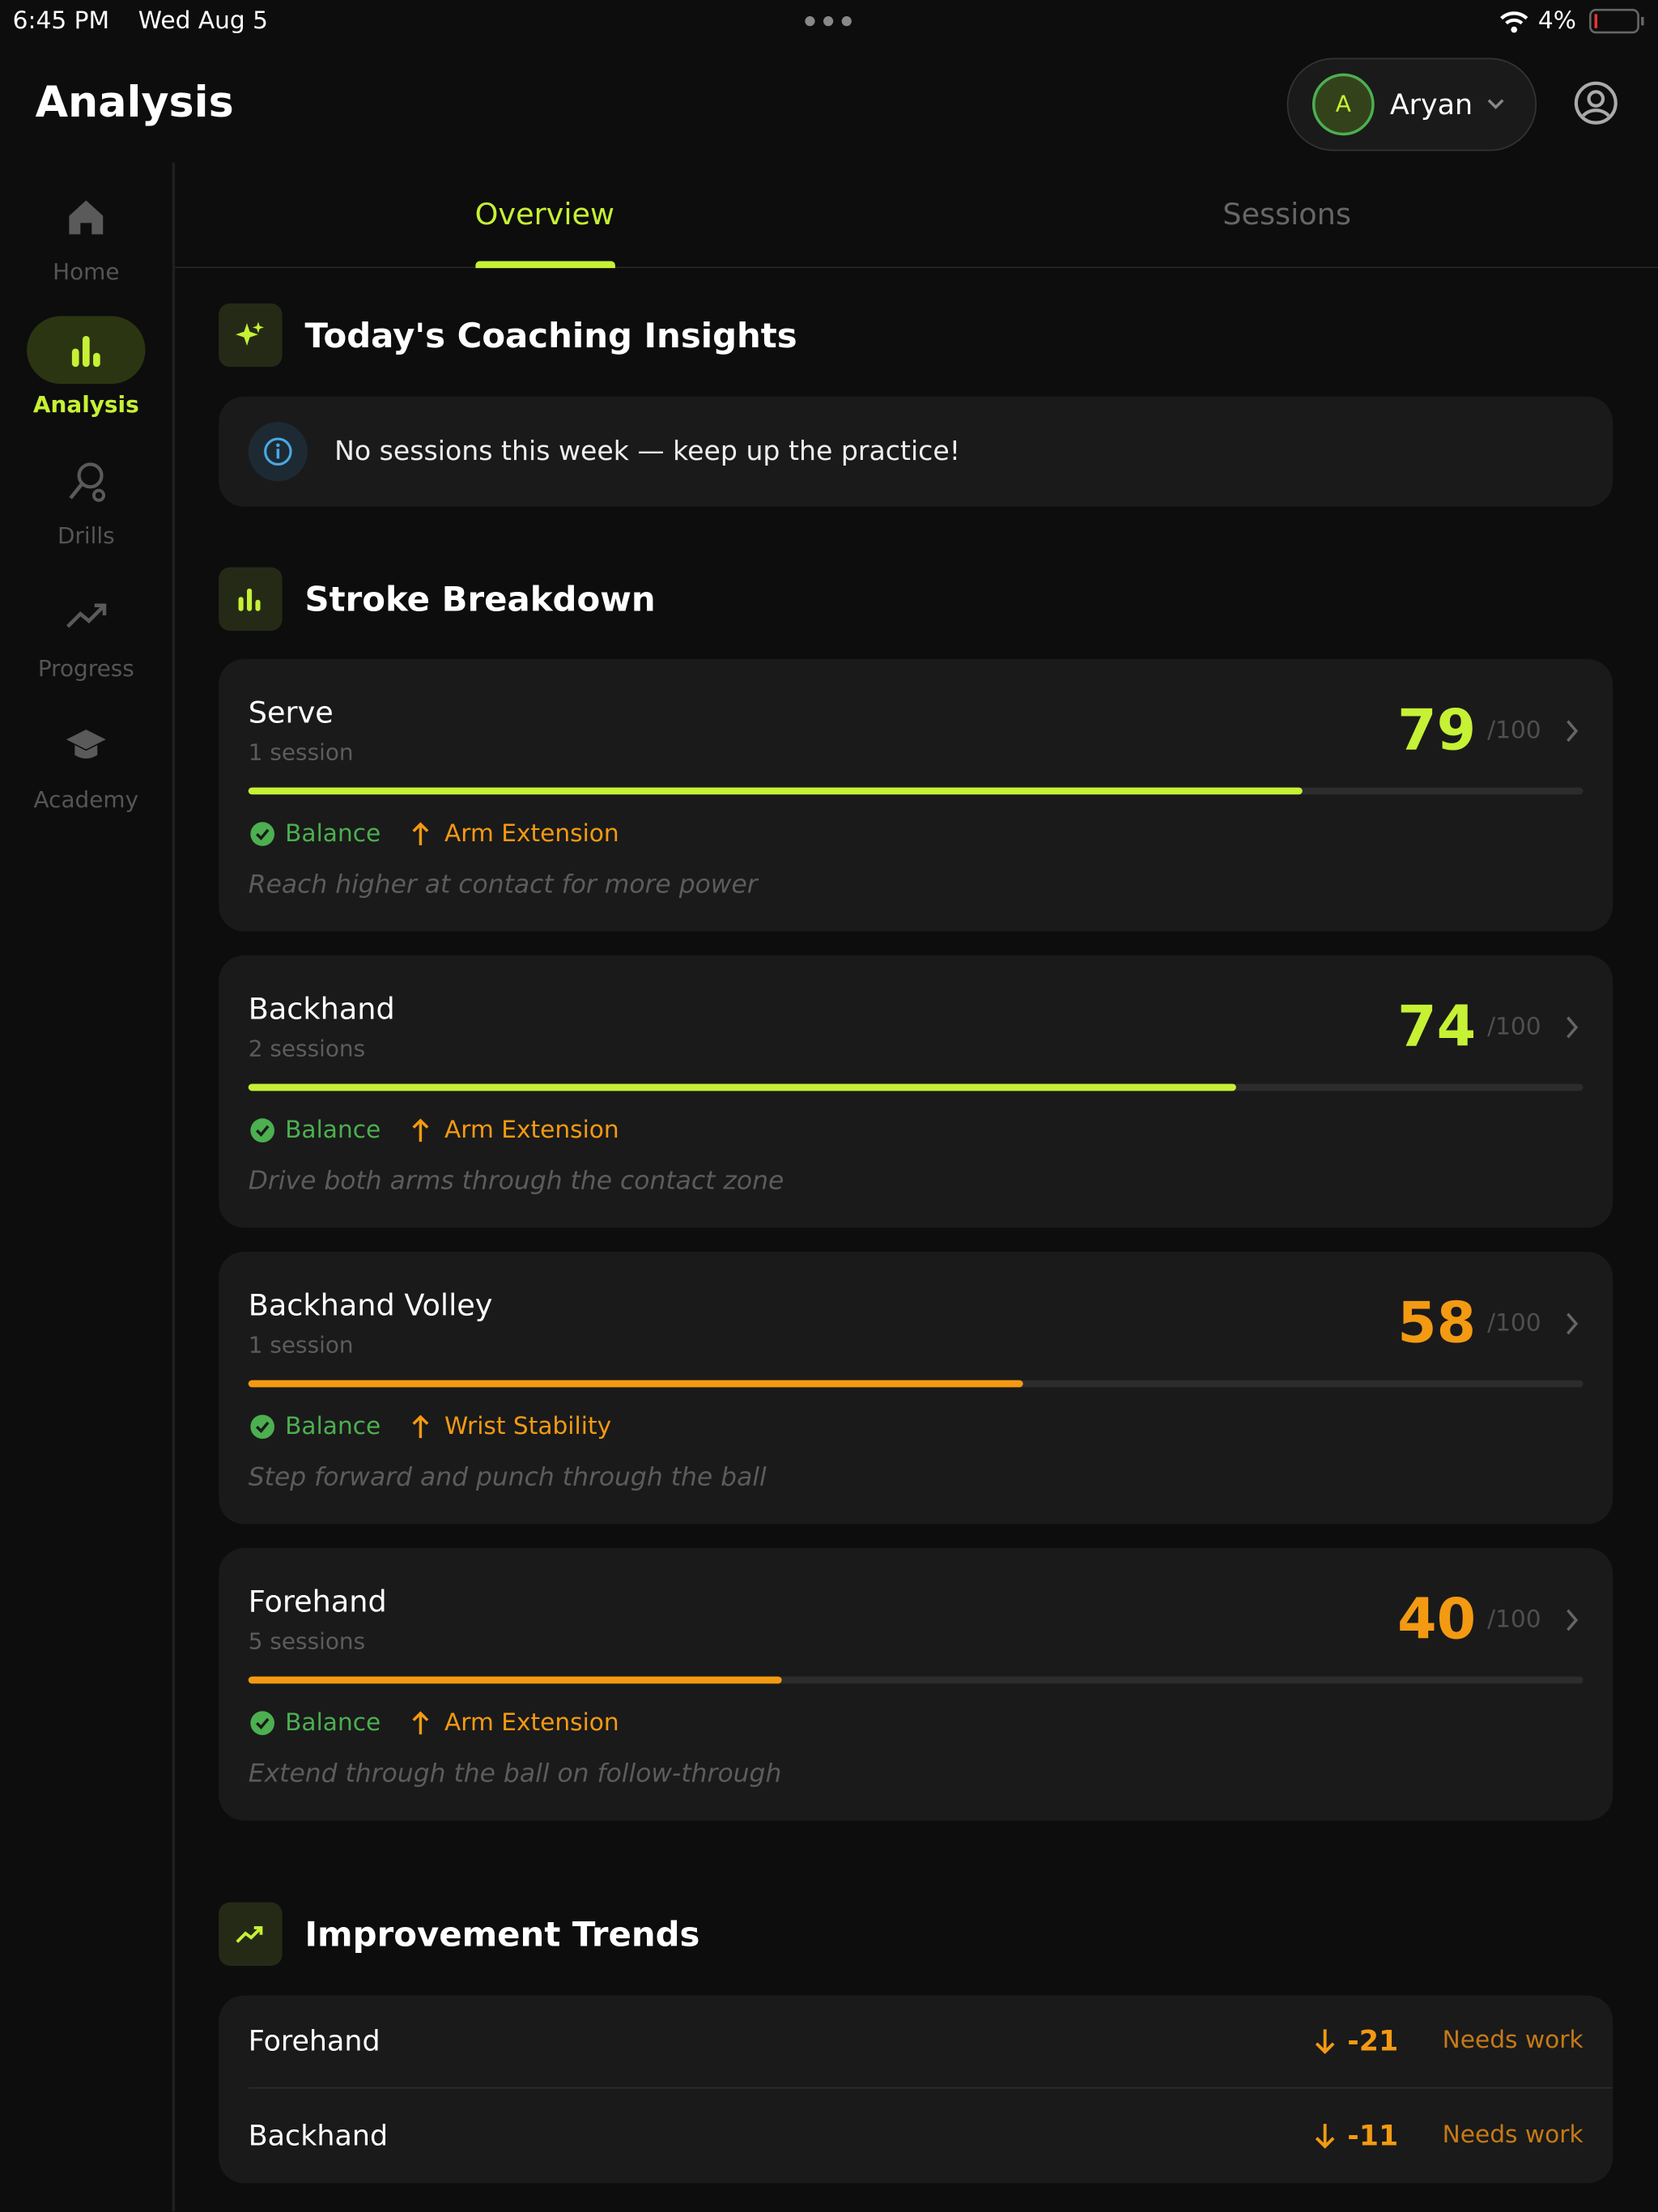  I want to click on tab-label: Overview, so click(544, 215).